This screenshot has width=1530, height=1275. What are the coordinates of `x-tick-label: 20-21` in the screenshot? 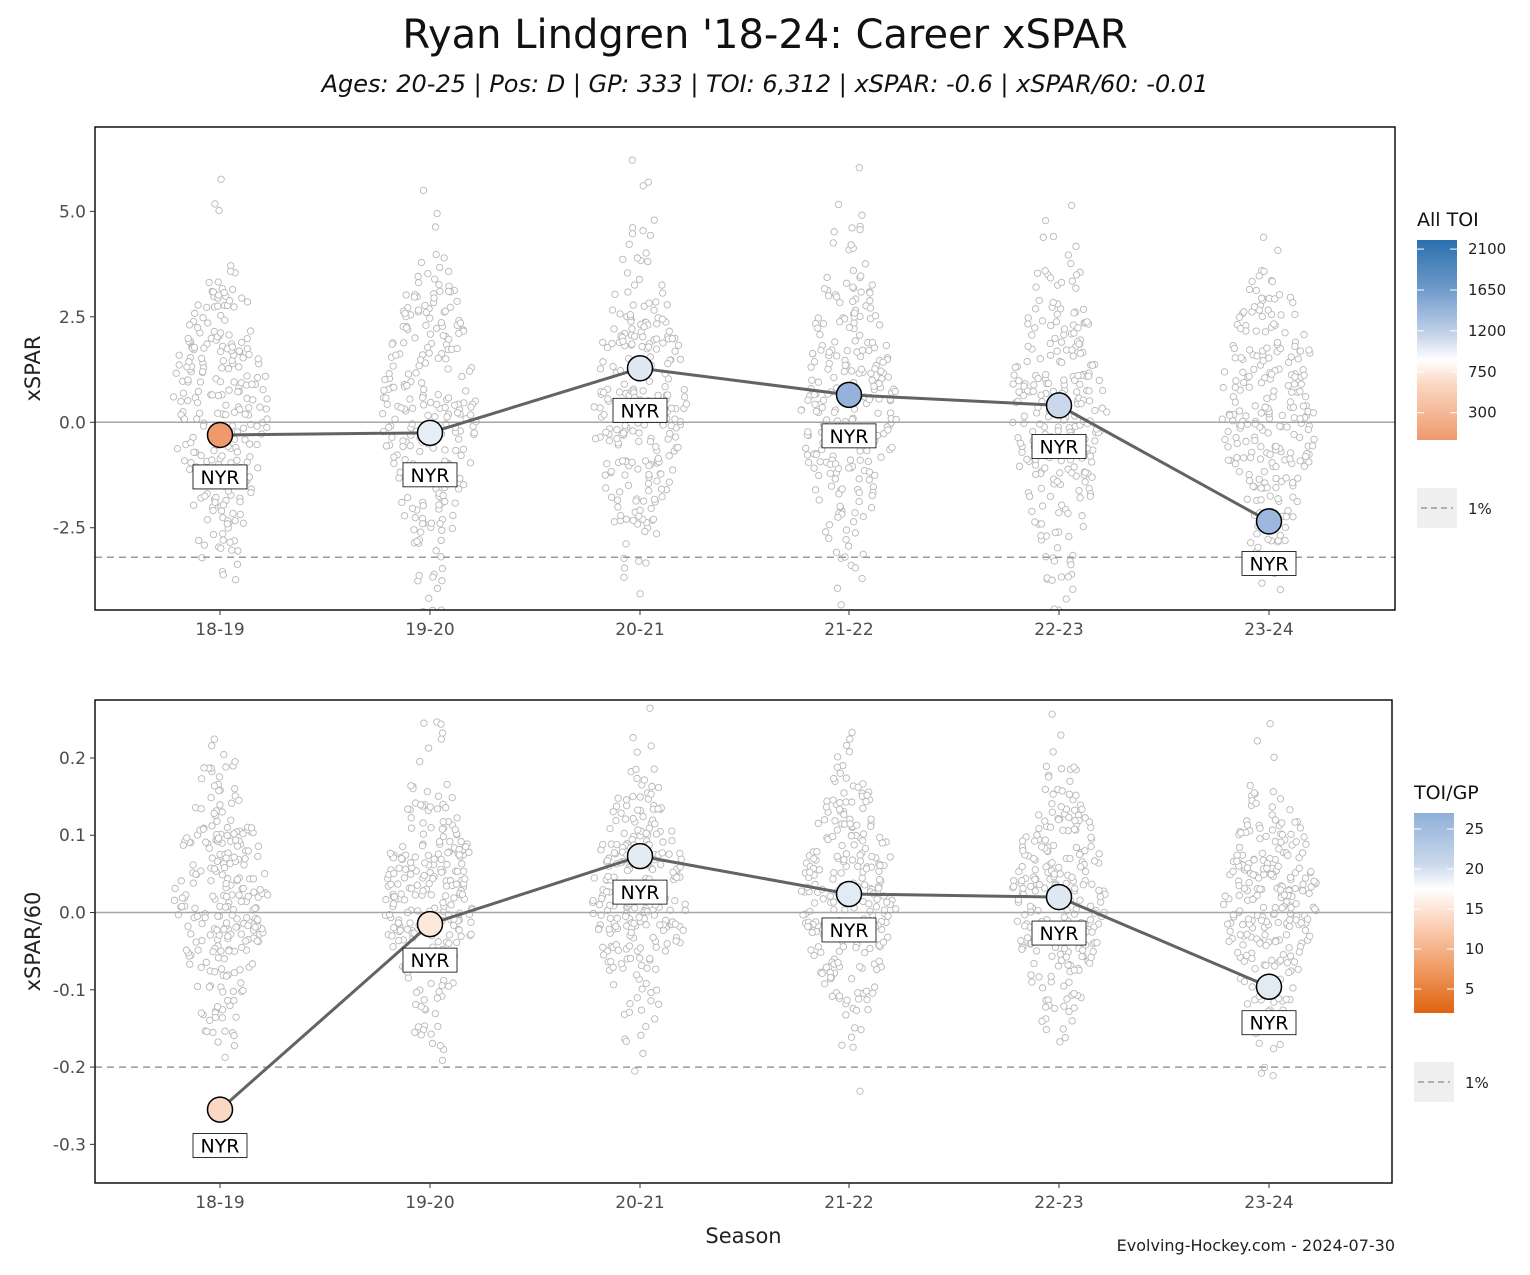 It's located at (639, 630).